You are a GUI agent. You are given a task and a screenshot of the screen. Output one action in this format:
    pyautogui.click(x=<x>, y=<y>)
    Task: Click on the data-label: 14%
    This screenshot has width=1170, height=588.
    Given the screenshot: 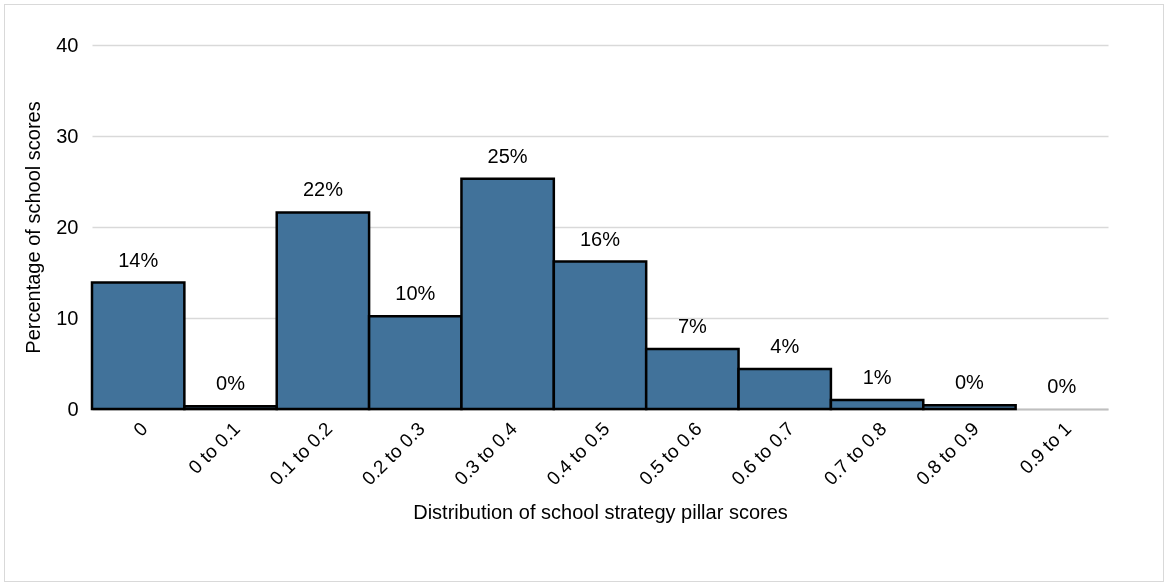 What is the action you would take?
    pyautogui.click(x=138, y=259)
    